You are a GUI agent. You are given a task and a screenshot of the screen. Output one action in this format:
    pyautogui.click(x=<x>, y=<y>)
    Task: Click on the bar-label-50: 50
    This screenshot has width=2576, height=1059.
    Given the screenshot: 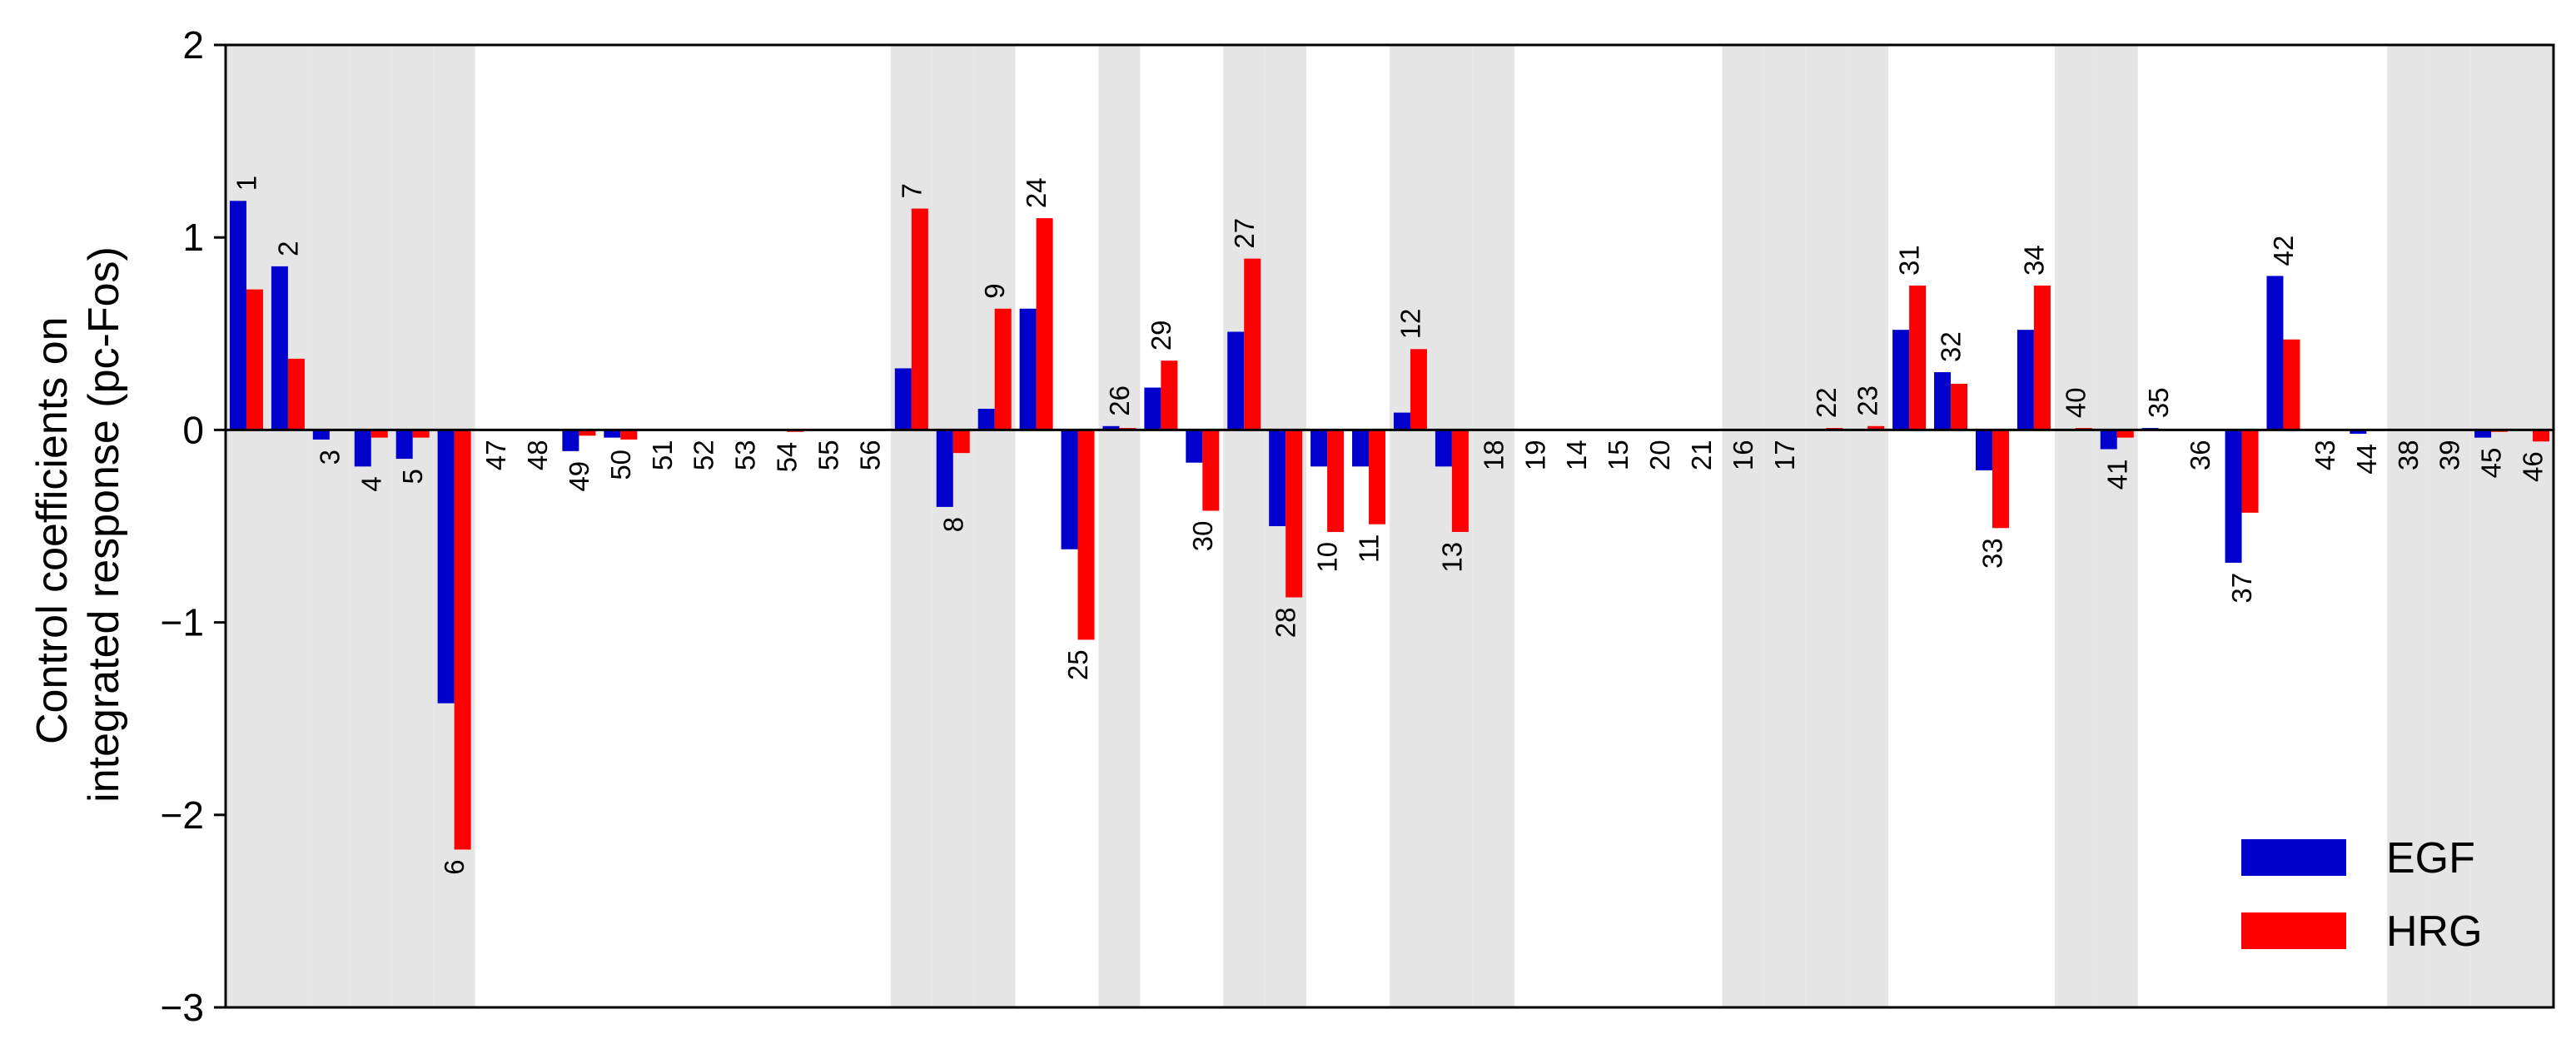 What is the action you would take?
    pyautogui.click(x=620, y=465)
    